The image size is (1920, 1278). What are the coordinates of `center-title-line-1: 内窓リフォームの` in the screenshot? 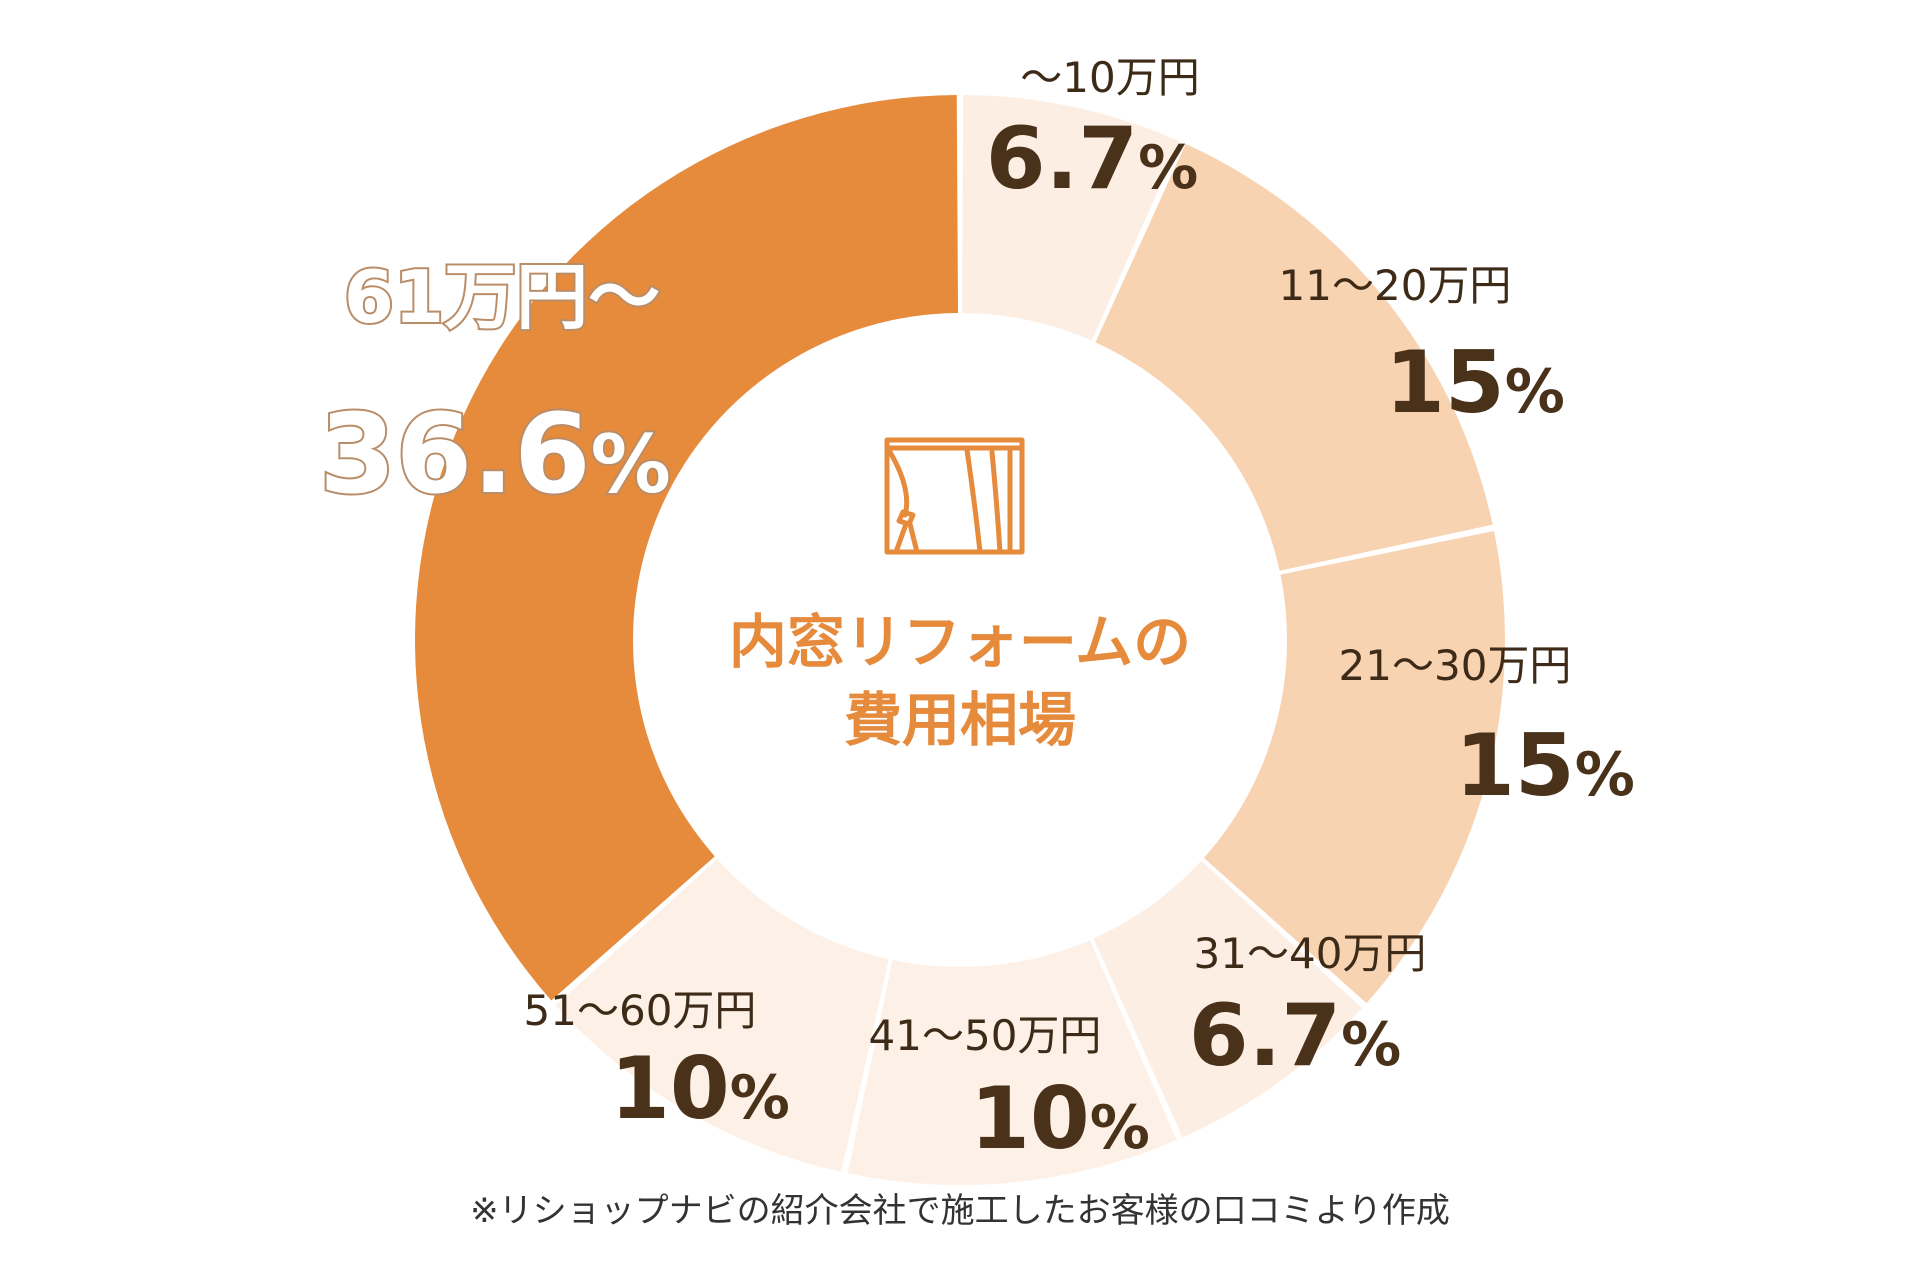 It's located at (960, 642).